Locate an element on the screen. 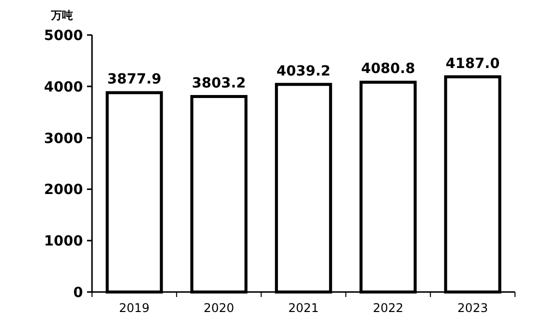 The height and width of the screenshot is (332, 537). x-tick-label: 2021 is located at coordinates (303, 308).